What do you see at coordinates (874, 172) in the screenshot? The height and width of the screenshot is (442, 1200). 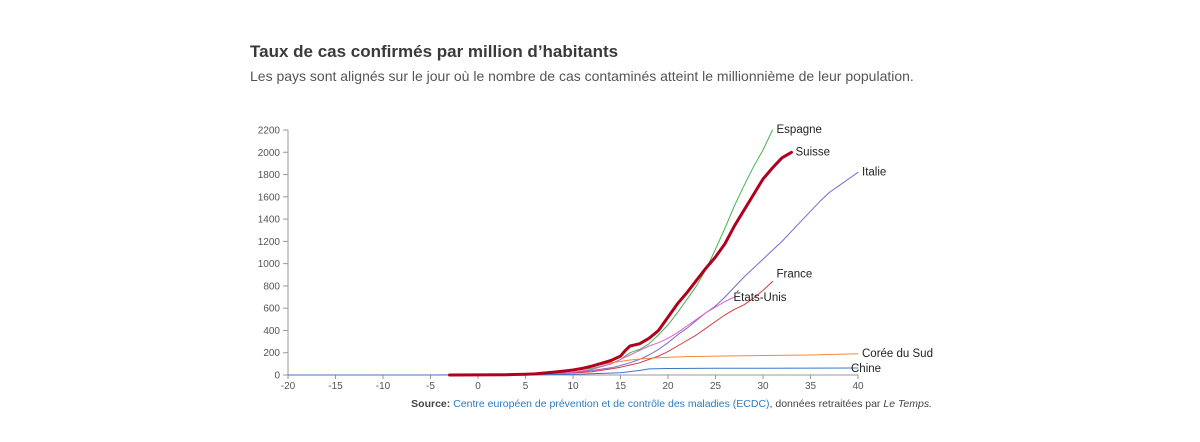 I see `series-label-italie: Italie` at bounding box center [874, 172].